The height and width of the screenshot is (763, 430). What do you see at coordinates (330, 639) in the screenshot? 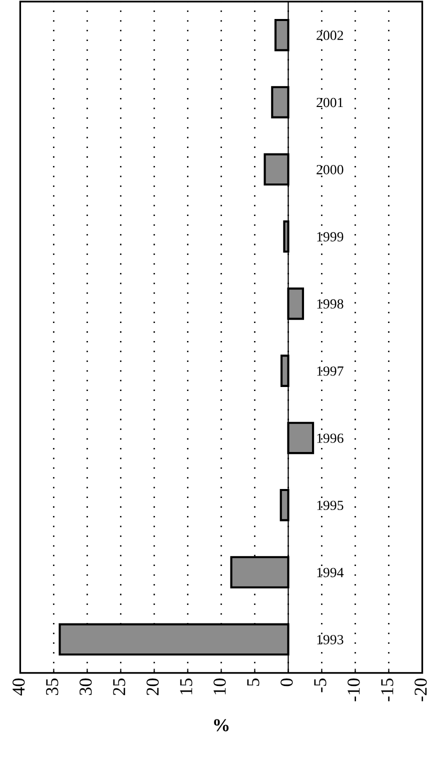
I see `y-tick-label: 1993` at bounding box center [330, 639].